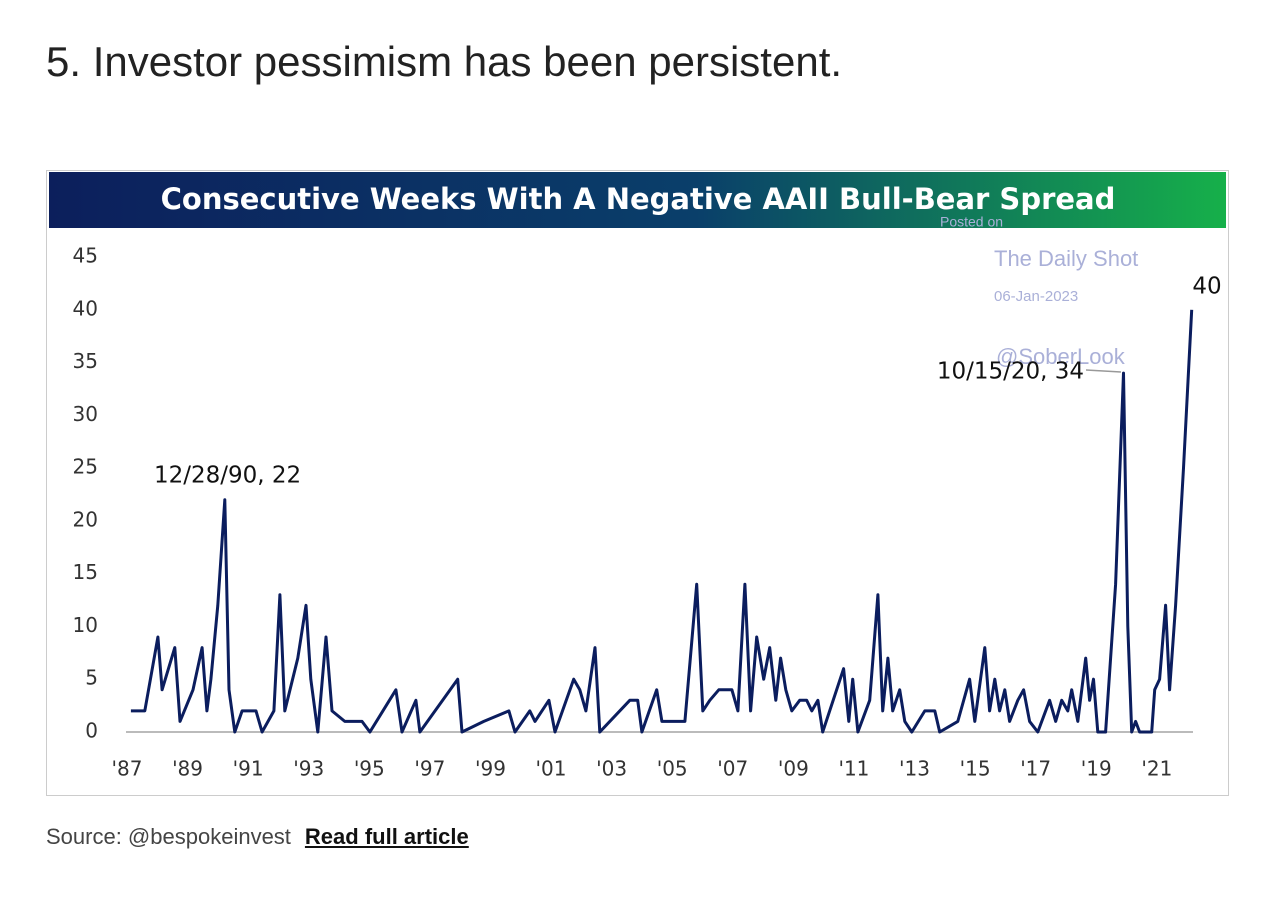  Describe the element at coordinates (168, 836) in the screenshot. I see `source: Source: @bespokeinvest` at that location.